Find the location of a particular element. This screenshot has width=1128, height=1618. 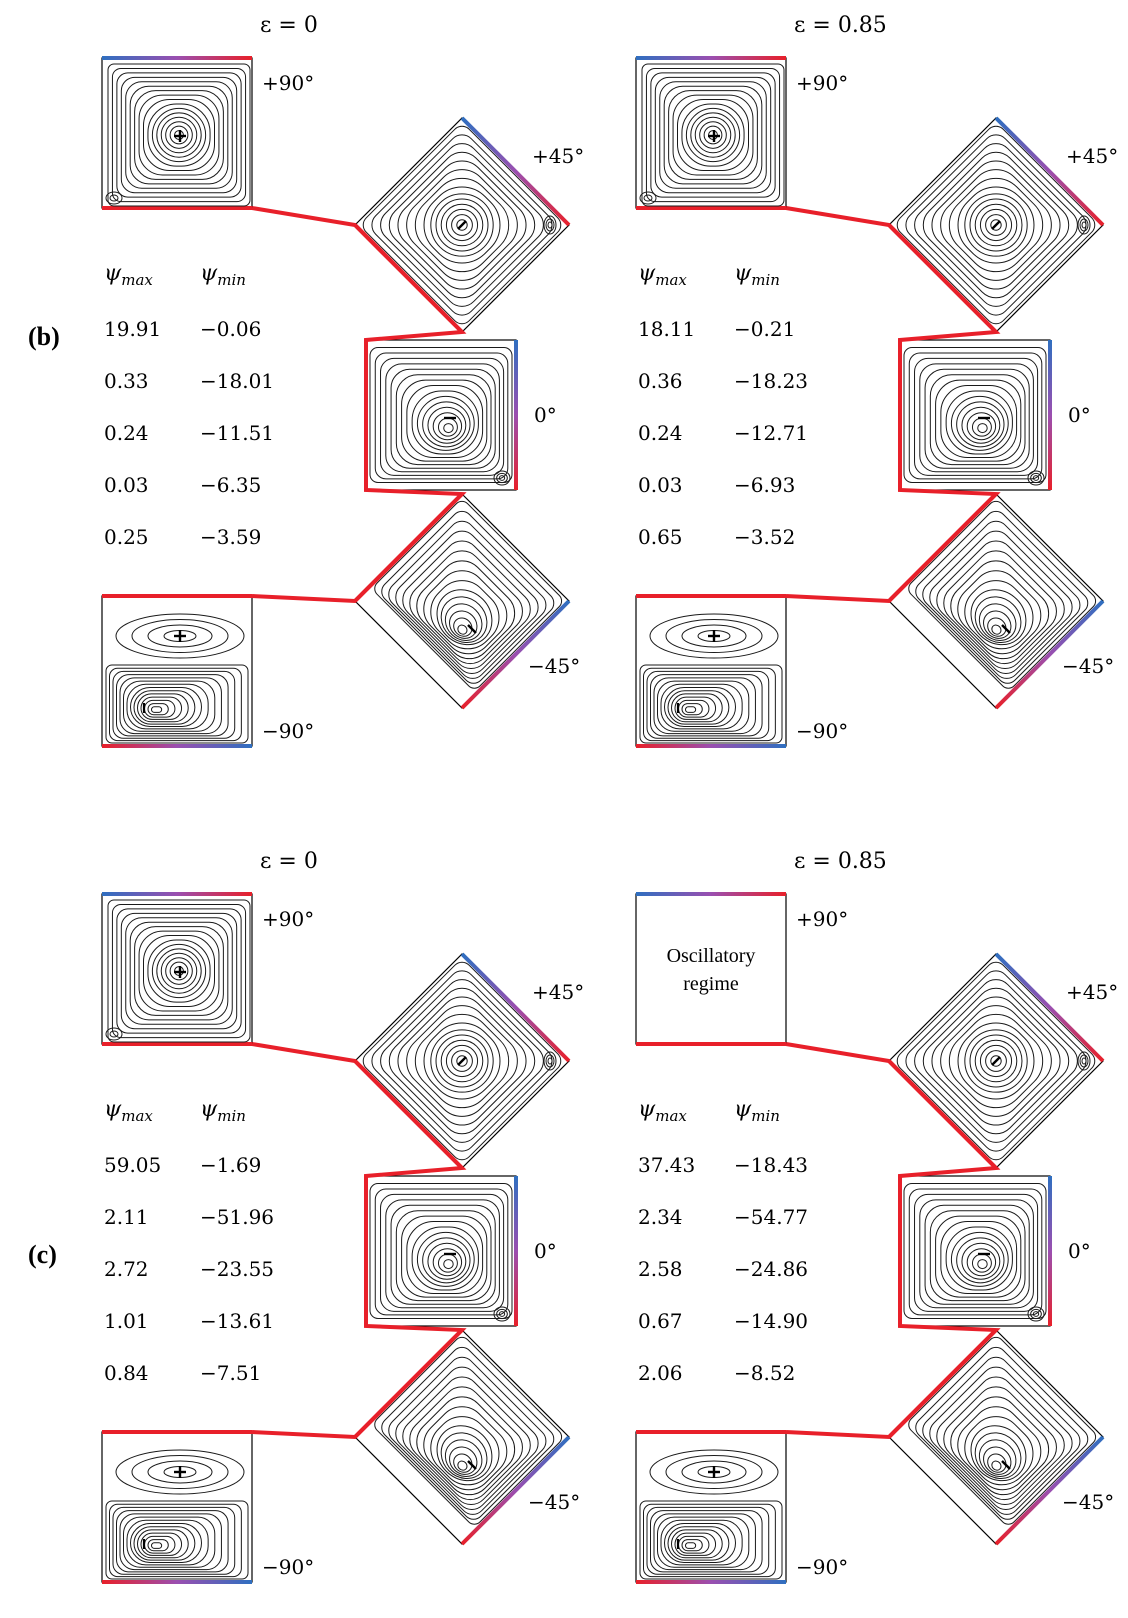

psi-max-value: 1.01 is located at coordinates (126, 1321).